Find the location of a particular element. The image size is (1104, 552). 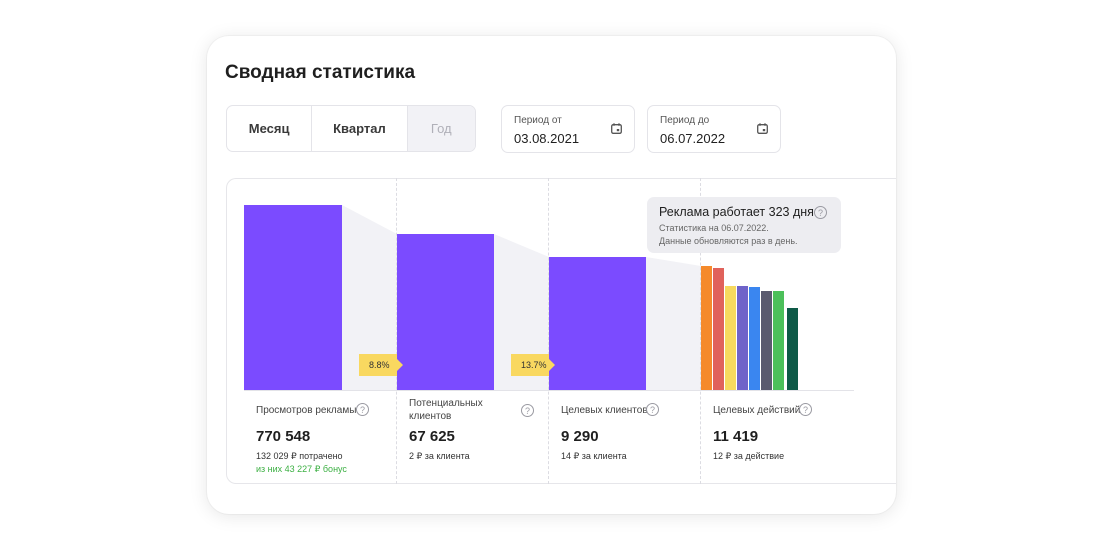

tooltip-update-line: Данные обновляются раз в день. is located at coordinates (728, 241).